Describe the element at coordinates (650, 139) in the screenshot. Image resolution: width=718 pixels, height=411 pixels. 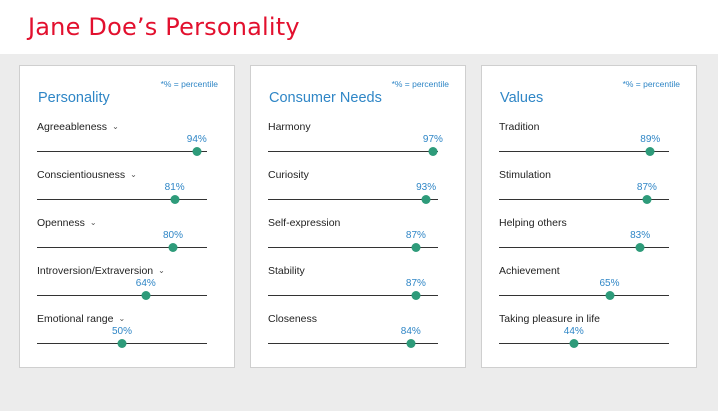
I see `percentile-value: 89%` at that location.